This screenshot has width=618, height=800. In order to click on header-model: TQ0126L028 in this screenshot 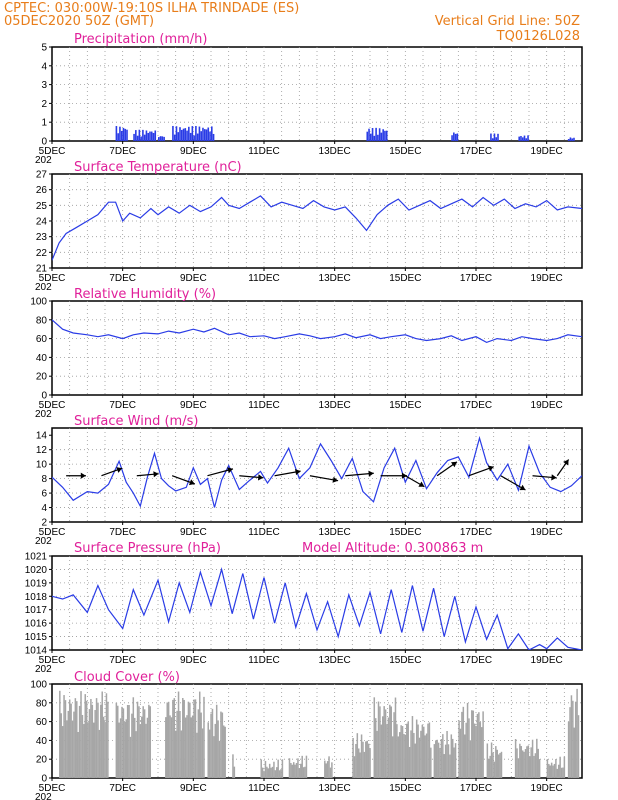, I will do `click(538, 36)`.